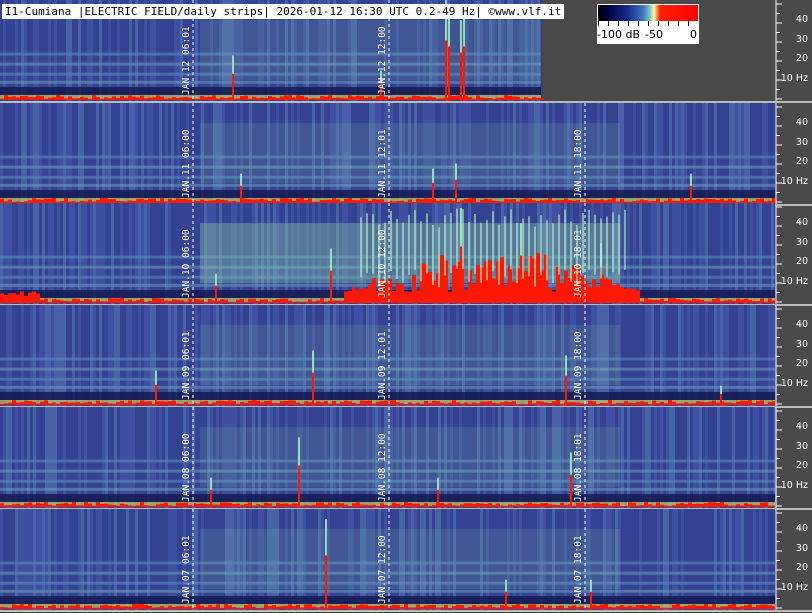 The image size is (812, 613). What do you see at coordinates (438, 498) in the screenshot?
I see `event-spike-red` at bounding box center [438, 498].